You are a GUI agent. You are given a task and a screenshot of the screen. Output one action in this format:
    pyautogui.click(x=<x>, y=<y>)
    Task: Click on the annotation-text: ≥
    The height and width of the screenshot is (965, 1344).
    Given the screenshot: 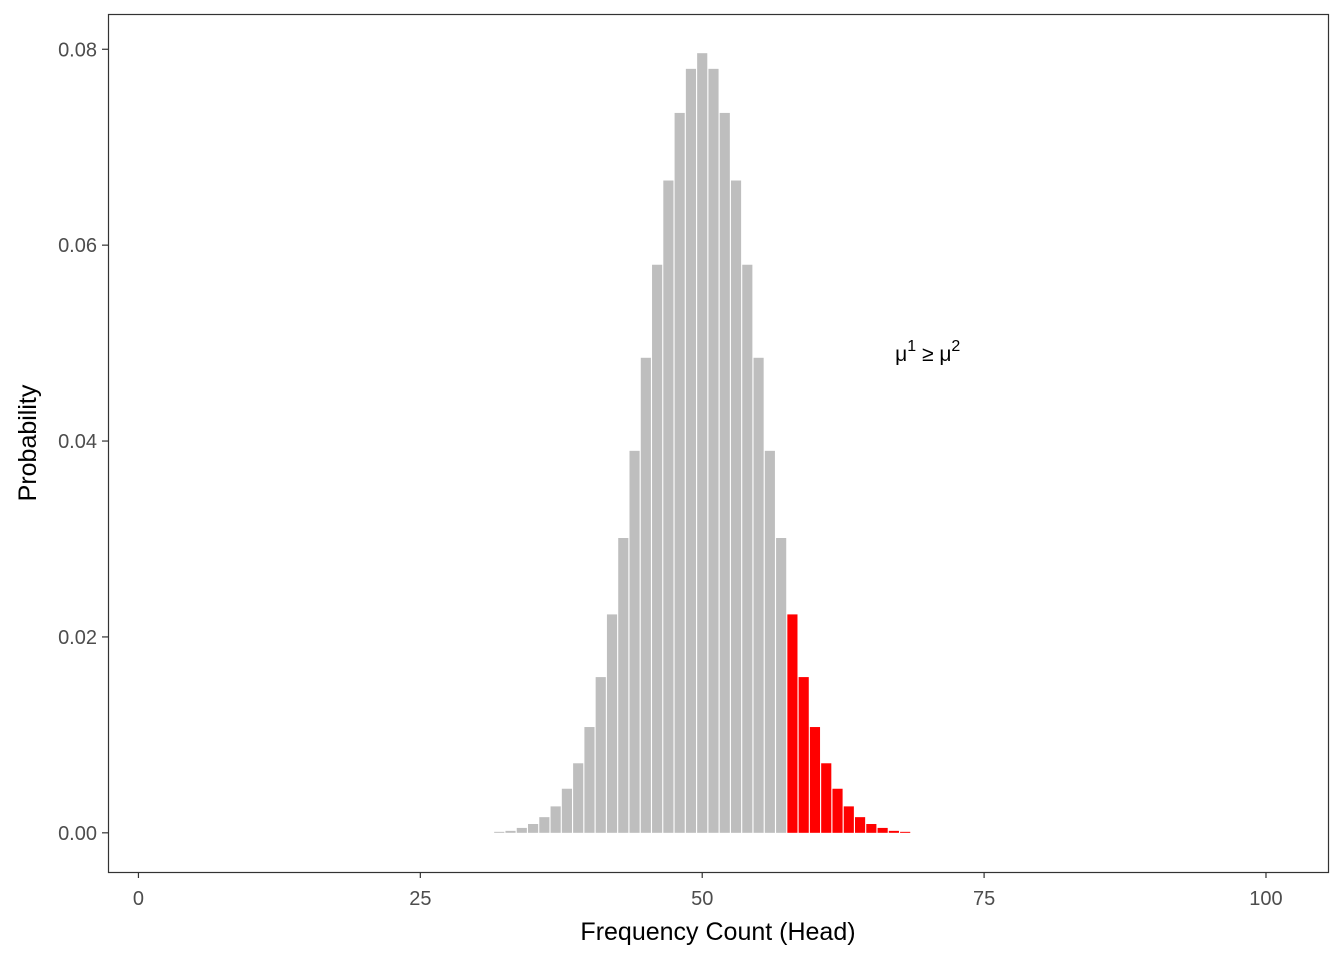 What is the action you would take?
    pyautogui.click(x=927, y=354)
    